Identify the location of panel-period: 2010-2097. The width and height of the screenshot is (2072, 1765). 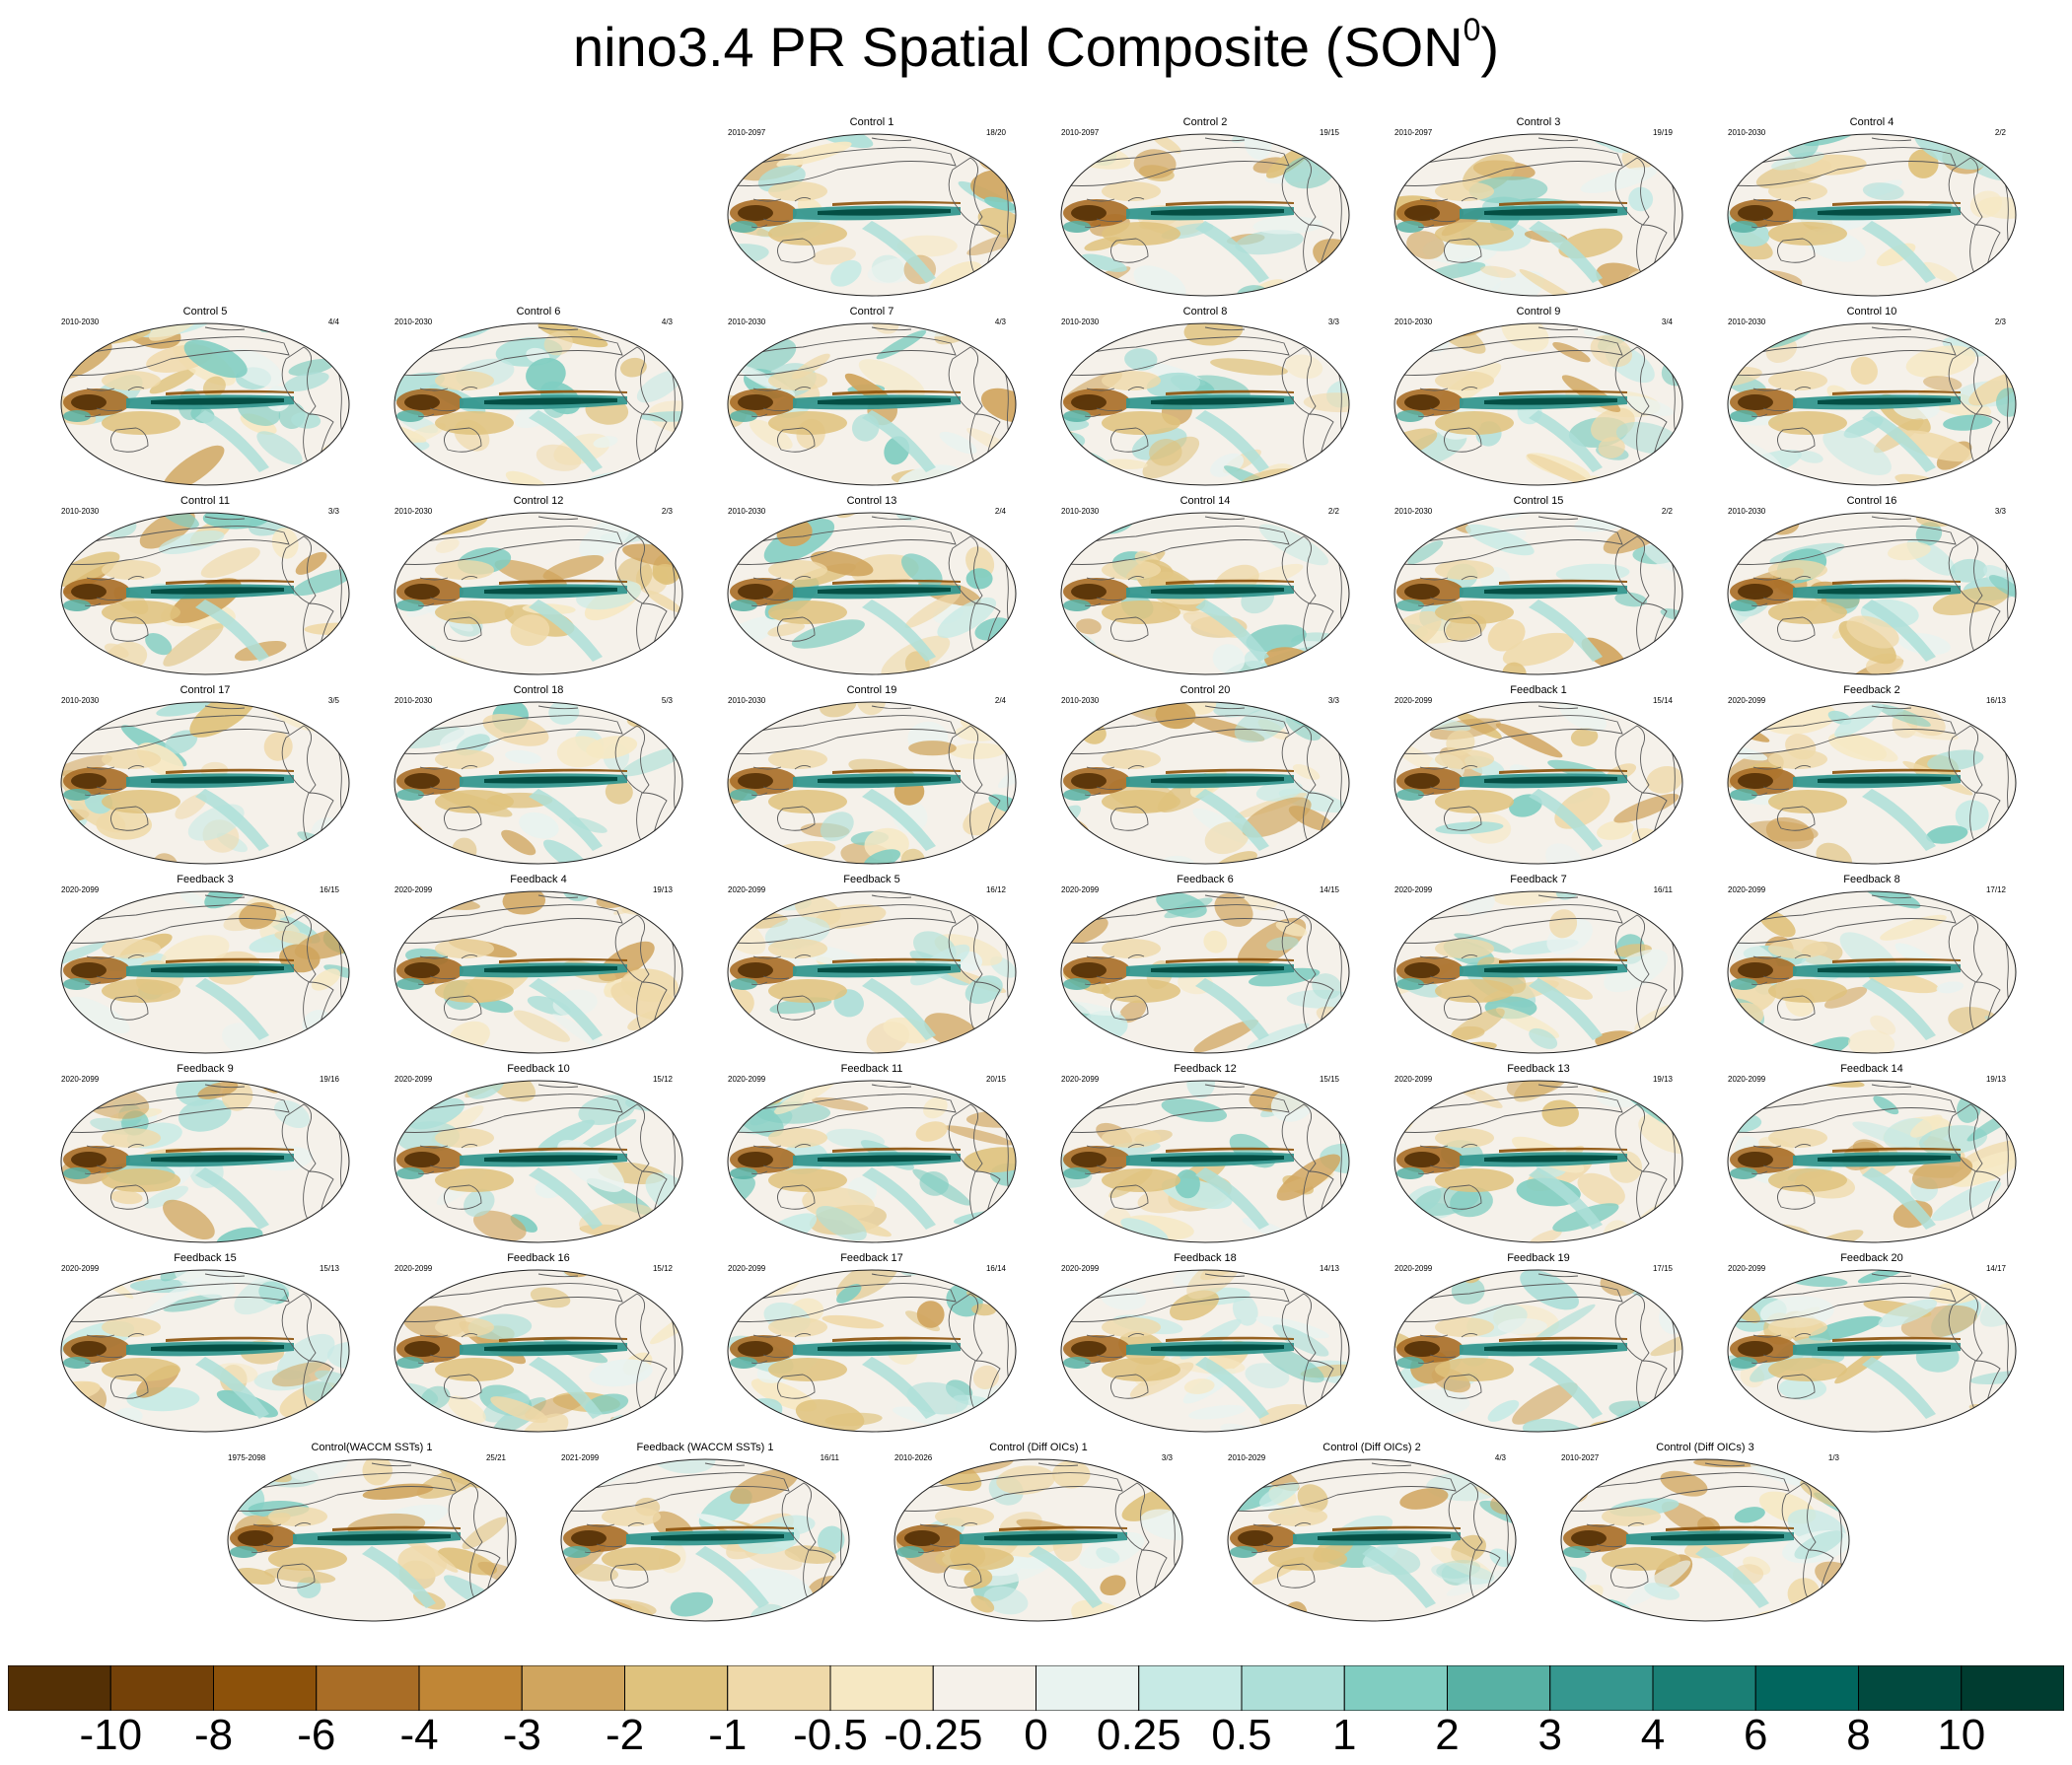
(747, 132).